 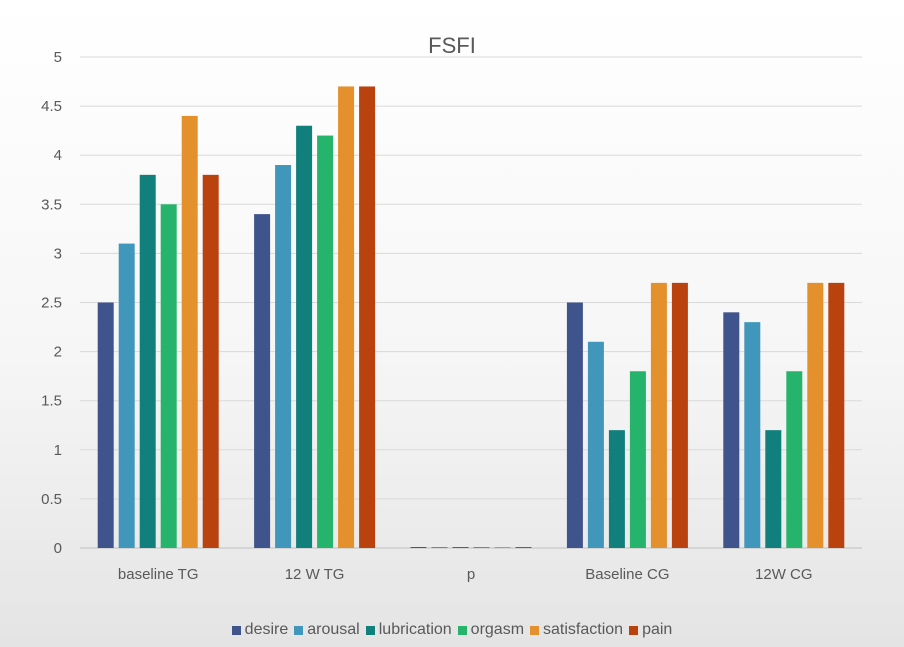 I want to click on legend-label: arousal, so click(x=333, y=629).